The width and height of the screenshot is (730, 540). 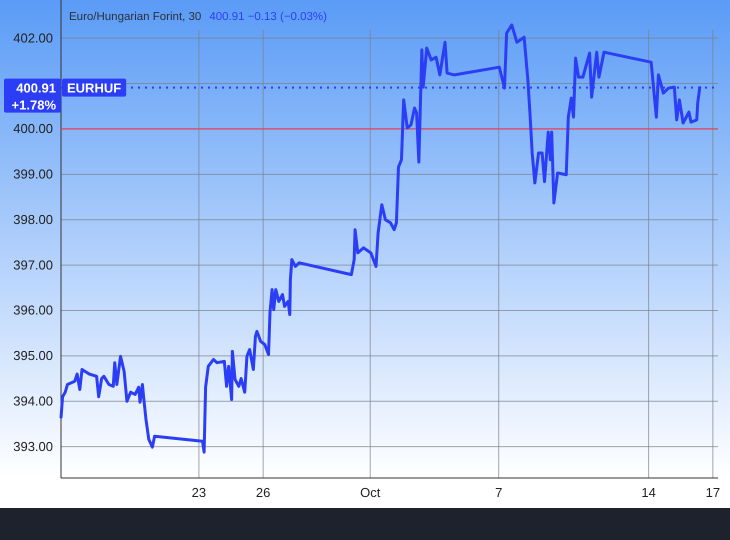 I want to click on x-tick-label: Oct, so click(x=370, y=492).